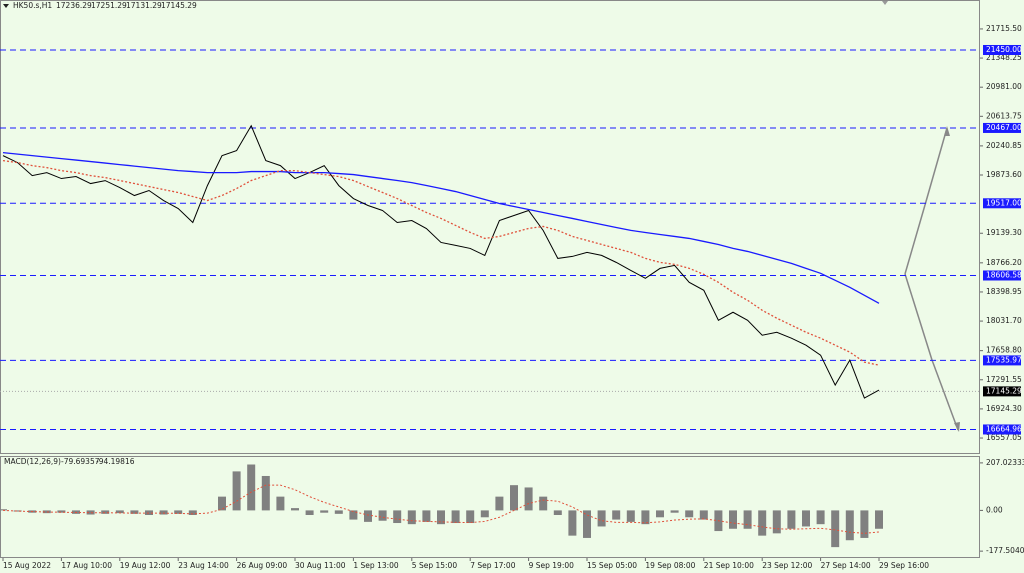  Describe the element at coordinates (885, 3) in the screenshot. I see `shift-marker` at that location.